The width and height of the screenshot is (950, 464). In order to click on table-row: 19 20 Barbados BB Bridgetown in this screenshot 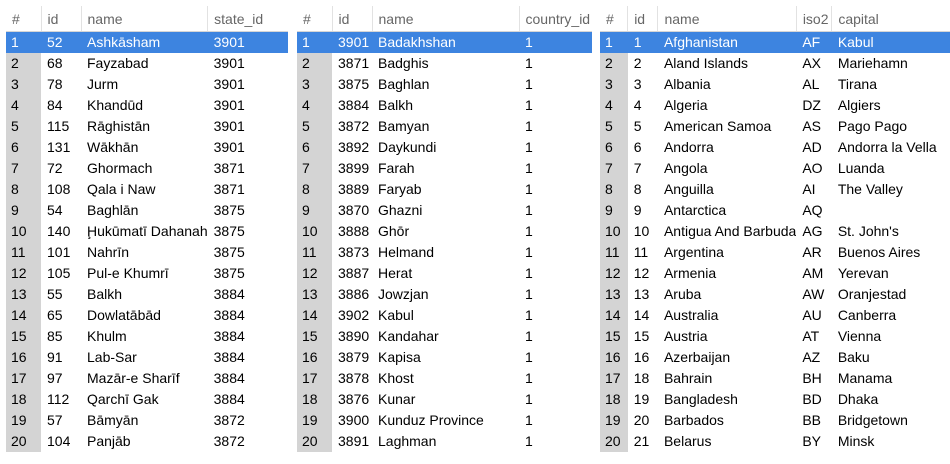, I will do `click(775, 420)`.